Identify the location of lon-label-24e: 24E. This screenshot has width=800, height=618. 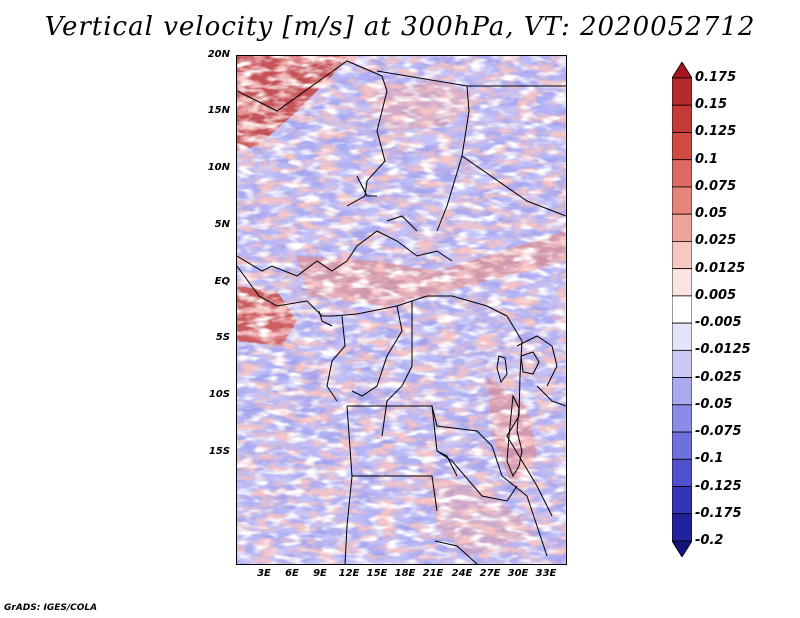
(462, 573).